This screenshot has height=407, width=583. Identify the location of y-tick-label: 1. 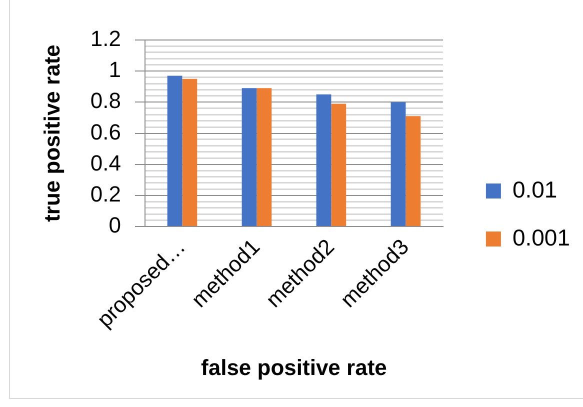
(114, 69).